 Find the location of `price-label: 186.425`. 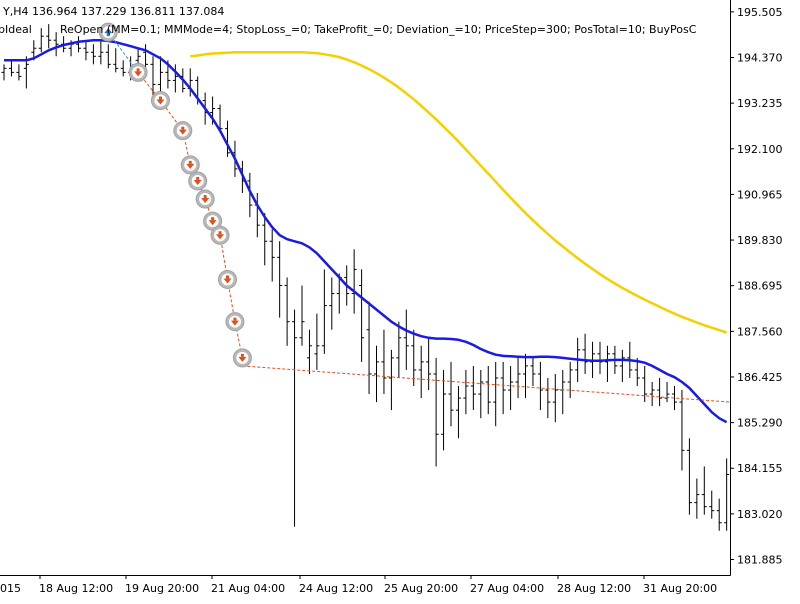

price-label: 186.425 is located at coordinates (760, 377).